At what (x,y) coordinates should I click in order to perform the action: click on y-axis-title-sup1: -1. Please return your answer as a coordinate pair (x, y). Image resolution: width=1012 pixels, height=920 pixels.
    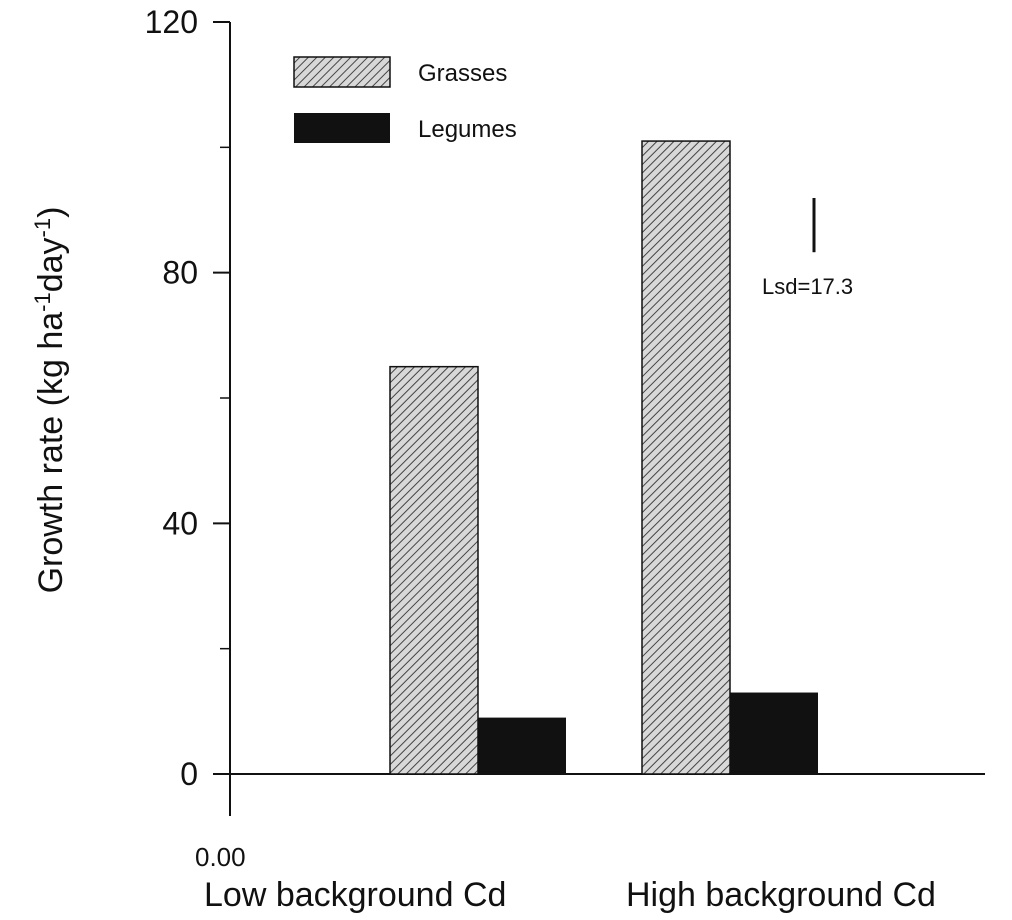
    Looking at the image, I should click on (42, 302).